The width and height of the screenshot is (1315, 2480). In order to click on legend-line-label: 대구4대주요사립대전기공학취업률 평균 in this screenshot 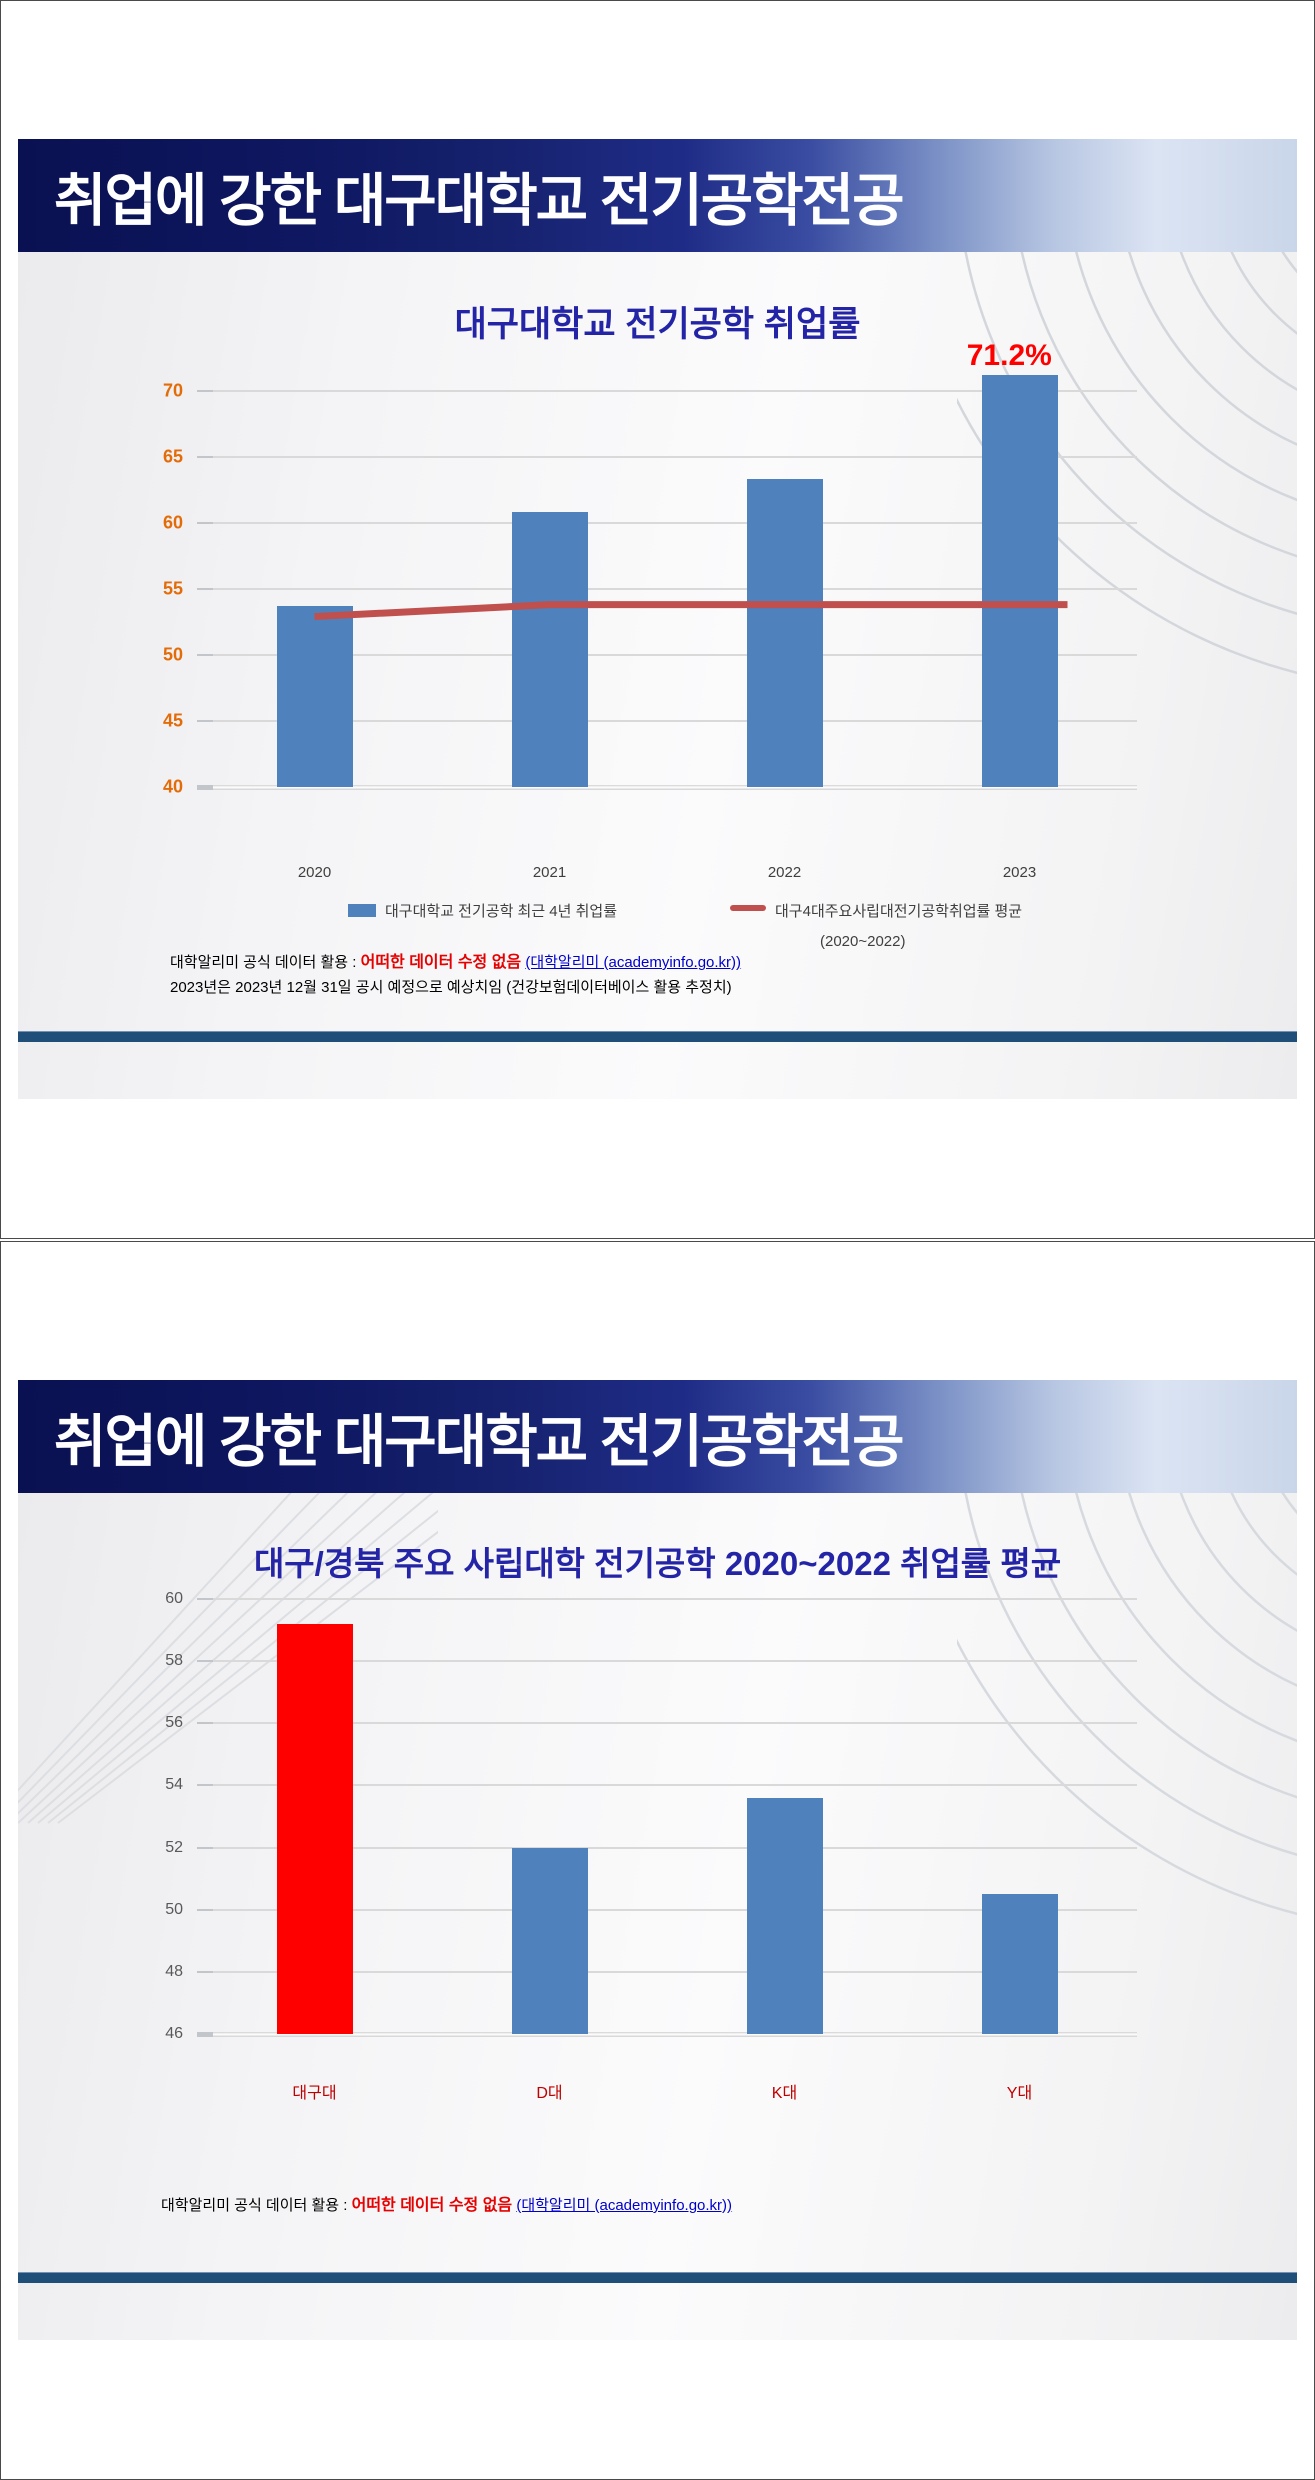, I will do `click(899, 911)`.